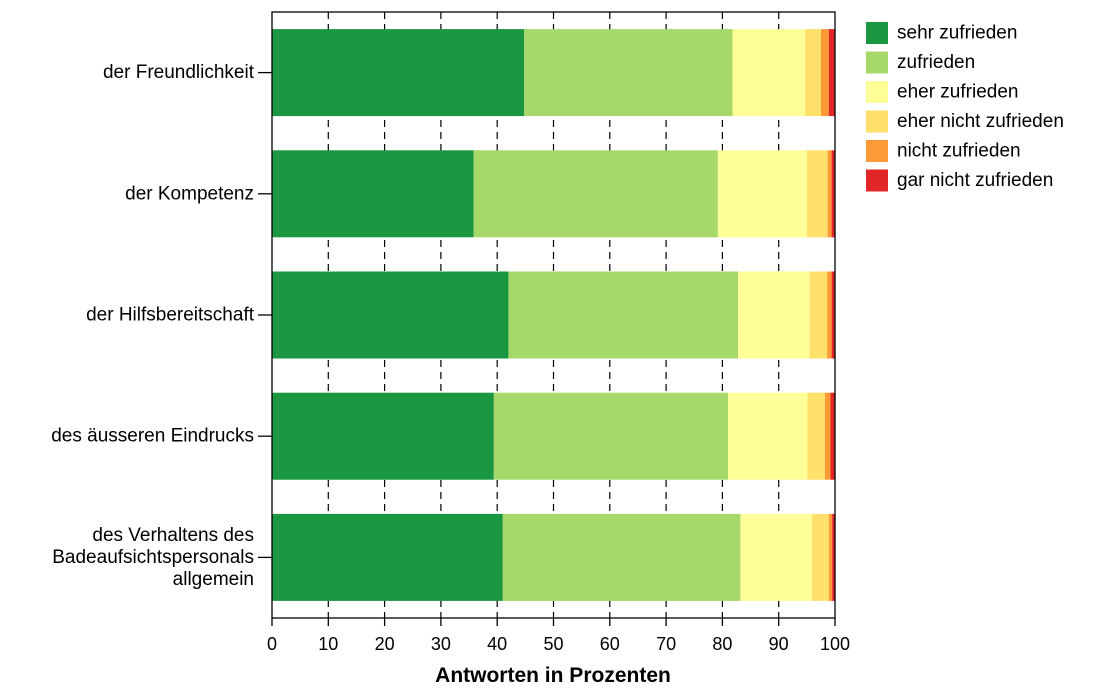 The width and height of the screenshot is (1102, 693). Describe the element at coordinates (553, 675) in the screenshot. I see `x-axis-title: Antworten in Prozenten` at that location.